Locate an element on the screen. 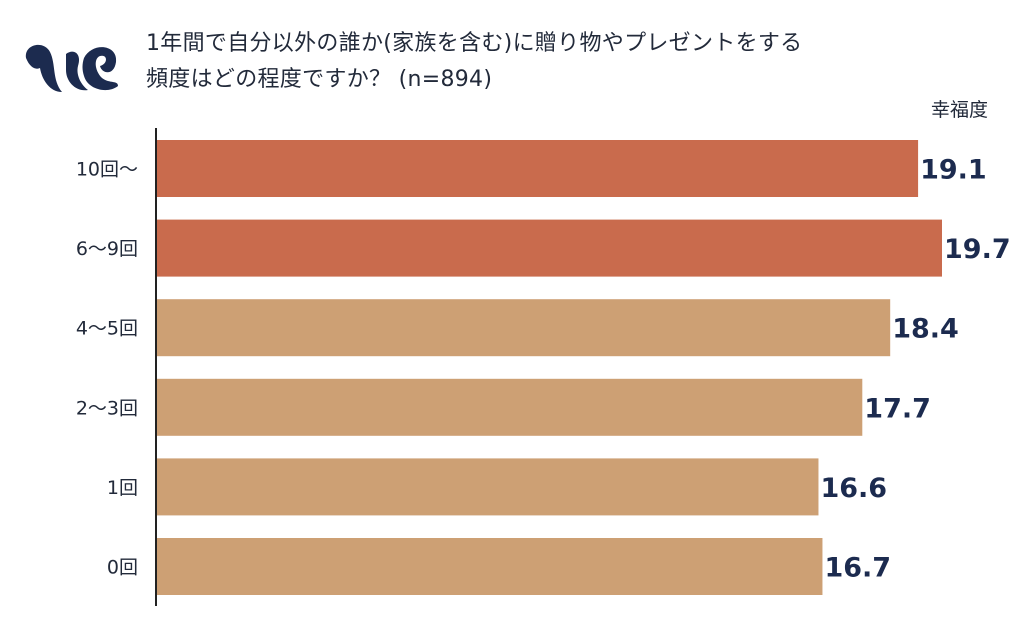 The height and width of the screenshot is (627, 1024). chart-title-line-2: 頻度はどの程度ですか？ (n=894) is located at coordinates (319, 79).